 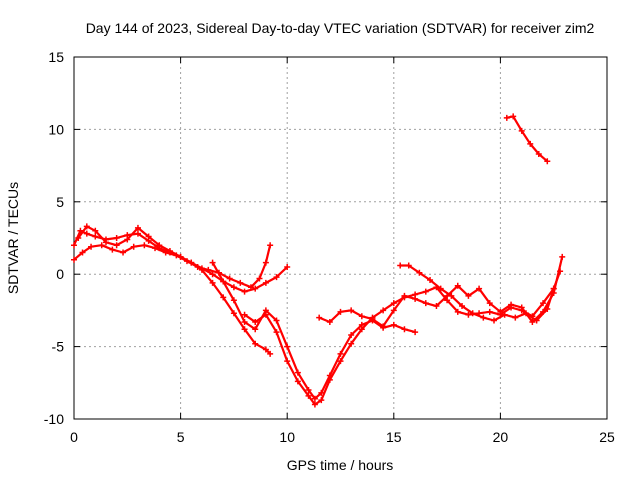 I want to click on series-track-f, so click(x=441, y=291).